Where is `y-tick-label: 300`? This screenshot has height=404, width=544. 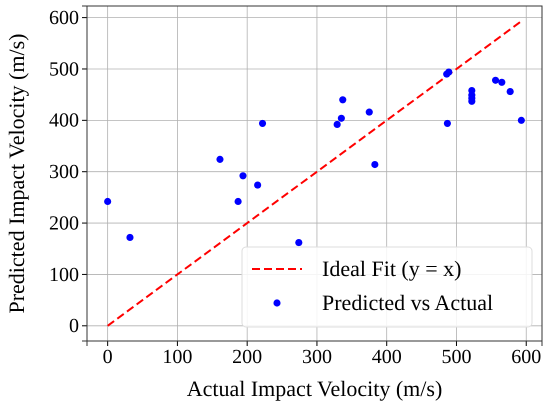
y-tick-label: 300 is located at coordinates (64, 172).